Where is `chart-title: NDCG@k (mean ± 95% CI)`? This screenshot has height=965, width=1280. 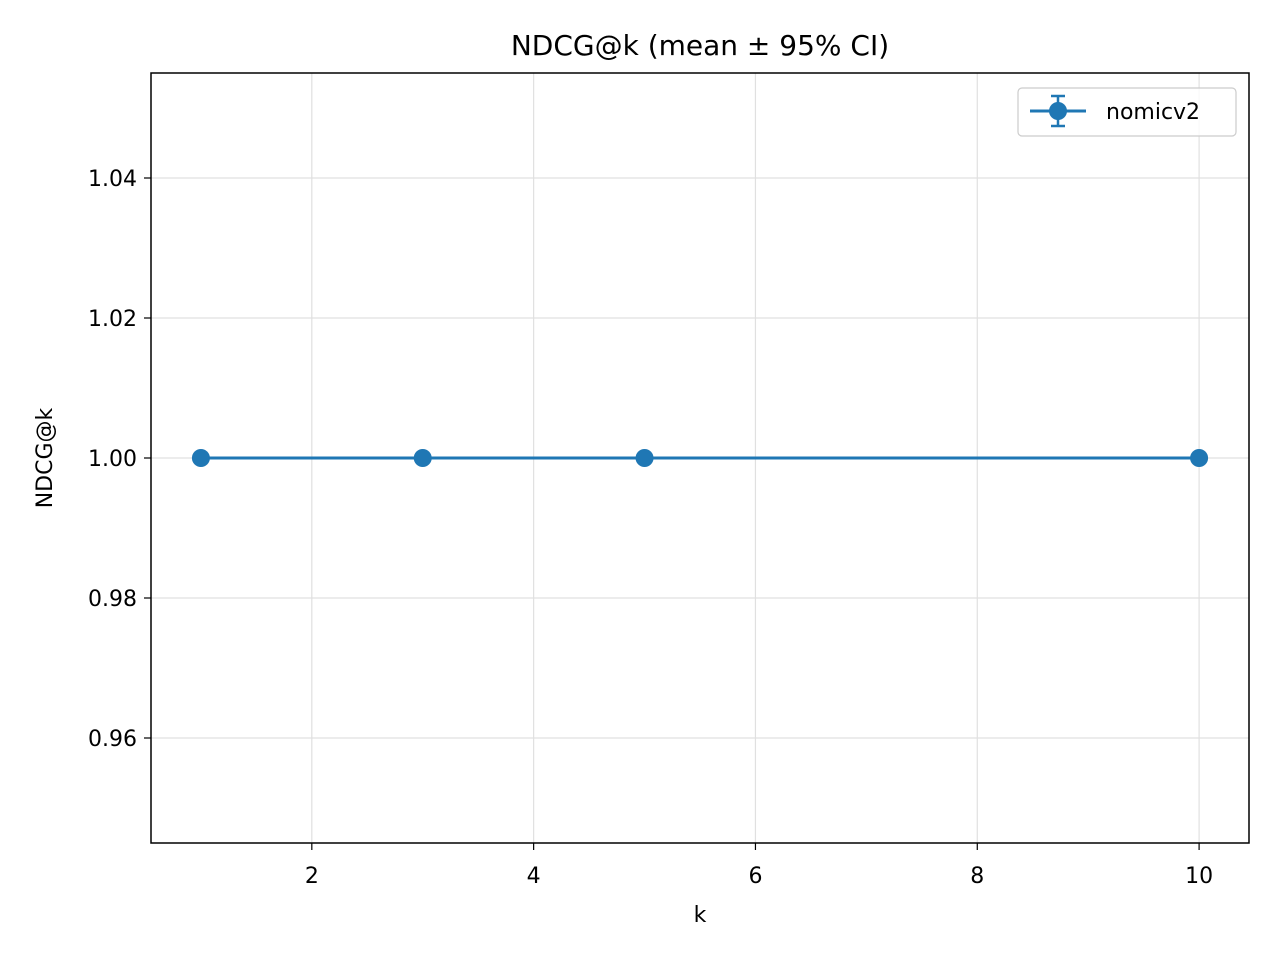
chart-title: NDCG@k (mean ± 95% CI) is located at coordinates (700, 45).